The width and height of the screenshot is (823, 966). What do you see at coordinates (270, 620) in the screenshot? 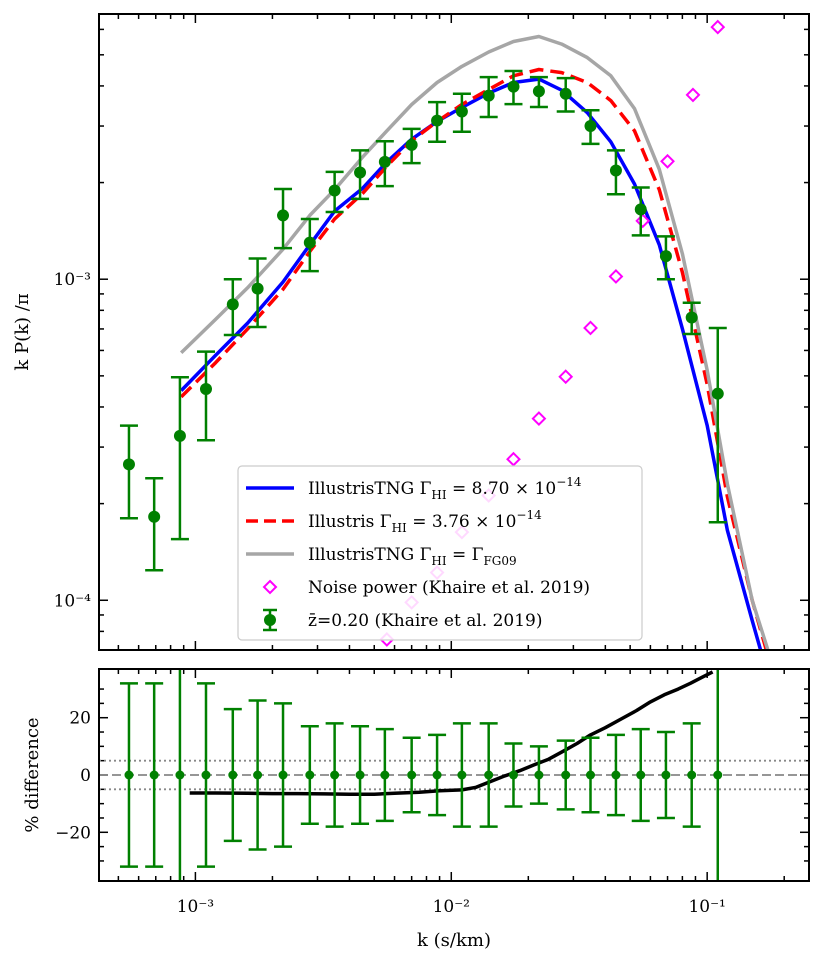
I see `legend-handle-point` at bounding box center [270, 620].